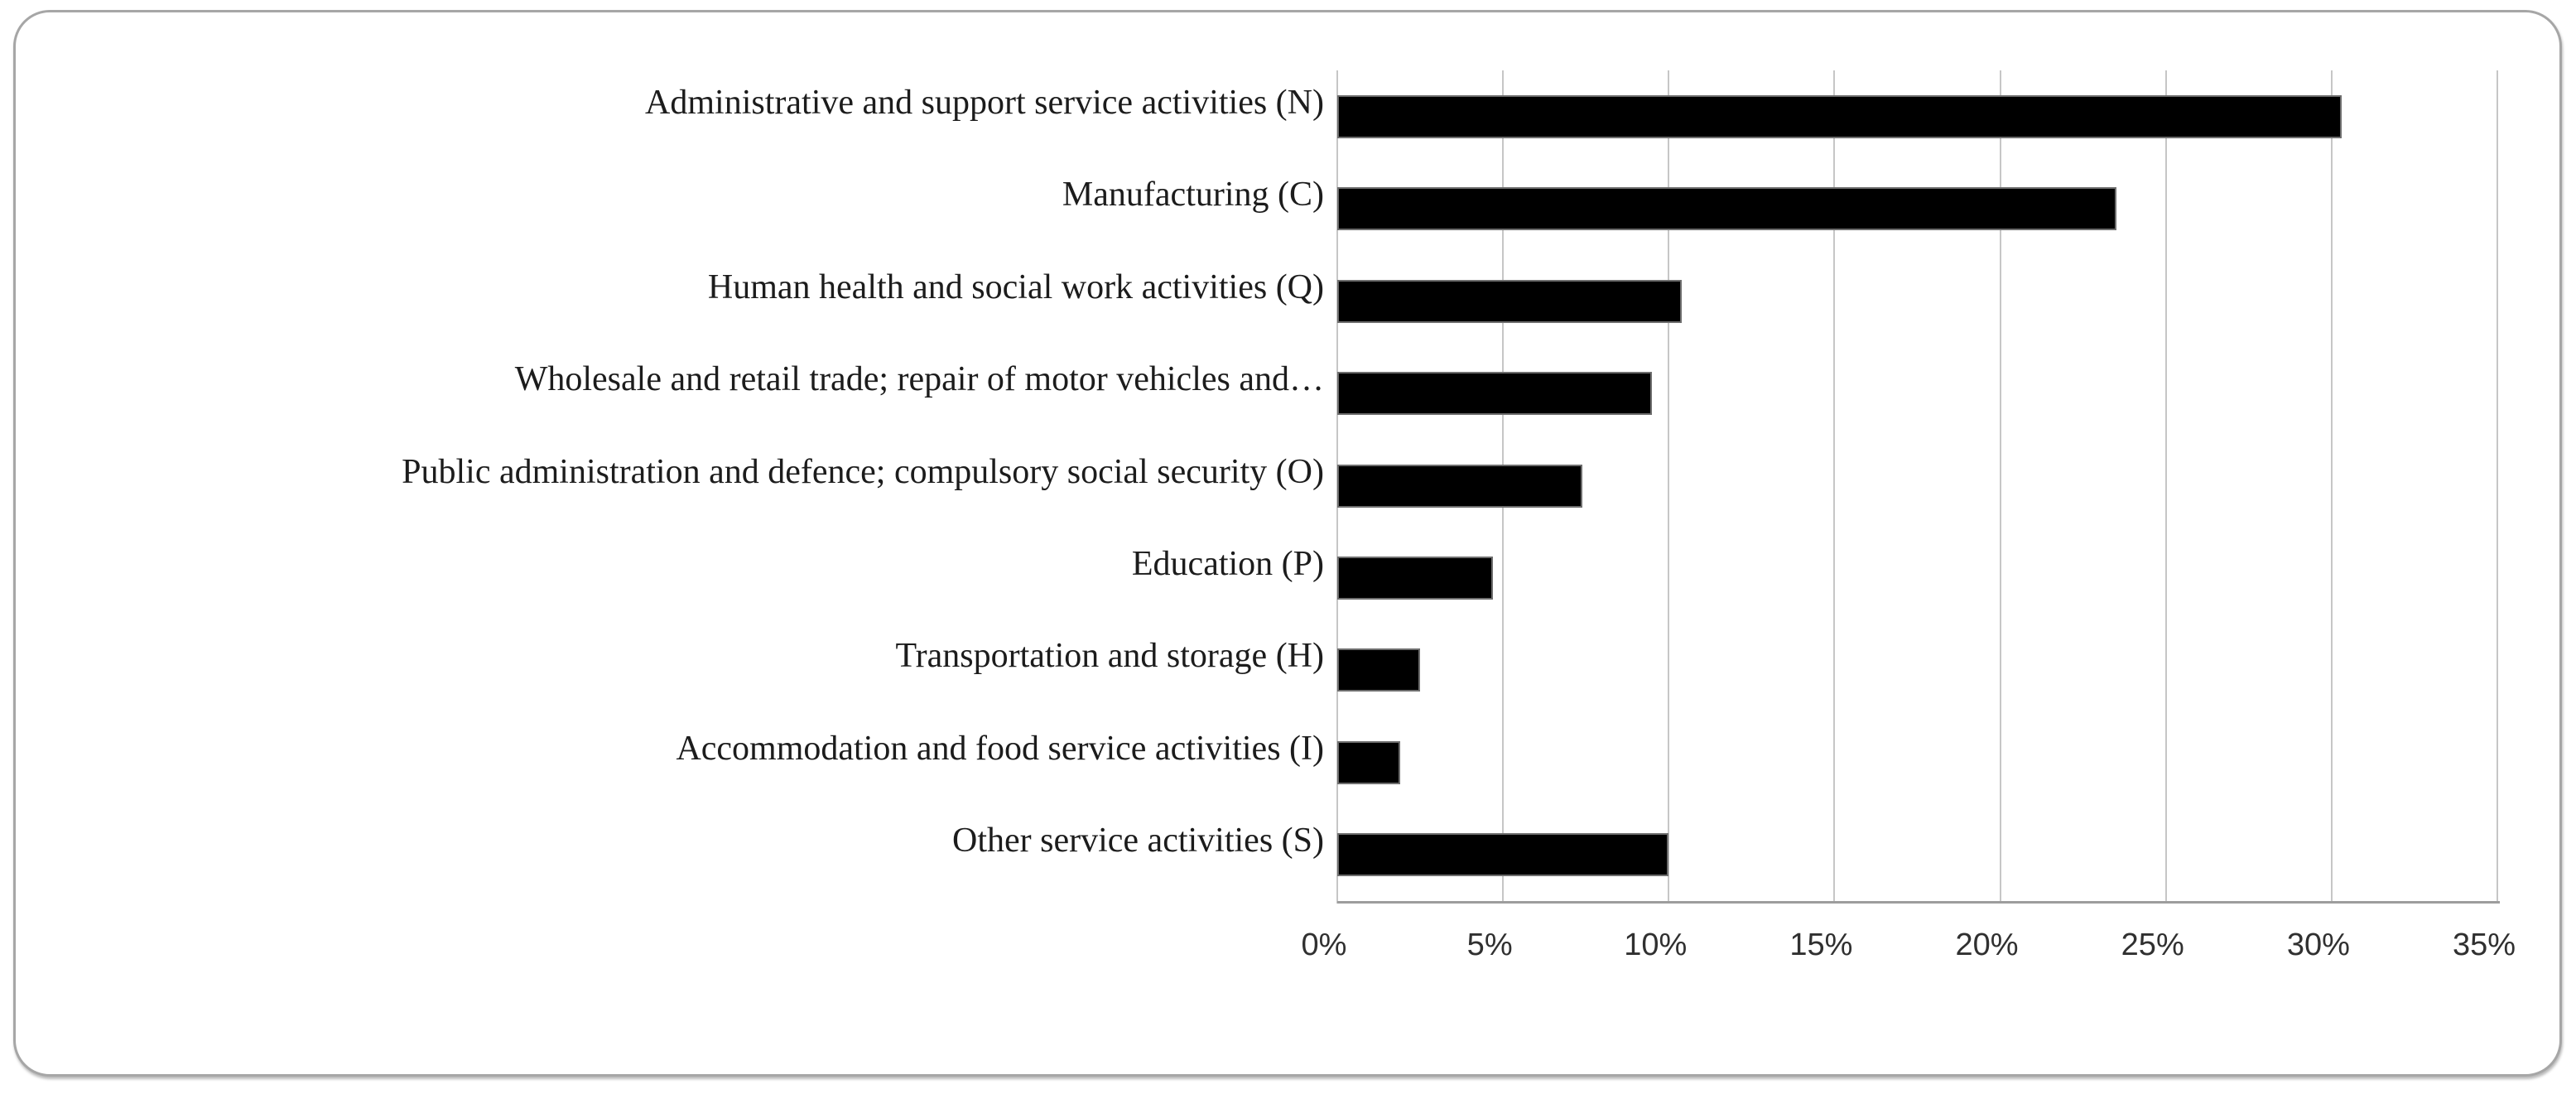  I want to click on gridline-30%, so click(2331, 487).